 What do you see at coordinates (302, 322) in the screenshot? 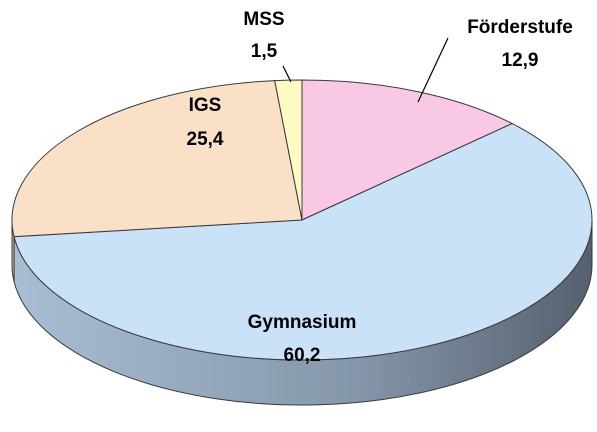
I see `slice-label: Gymnasium` at bounding box center [302, 322].